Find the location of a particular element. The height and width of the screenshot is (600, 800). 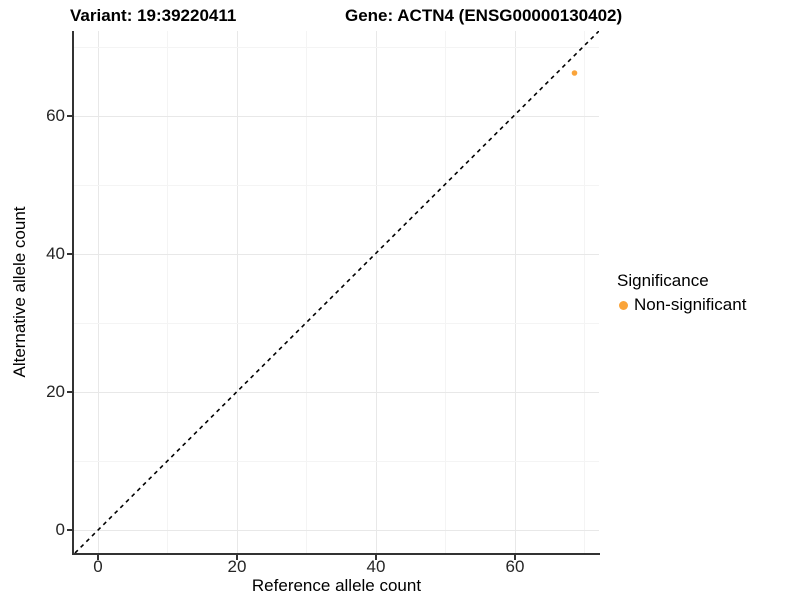

legend-entry-non-significant: Non-significant is located at coordinates (681, 305).